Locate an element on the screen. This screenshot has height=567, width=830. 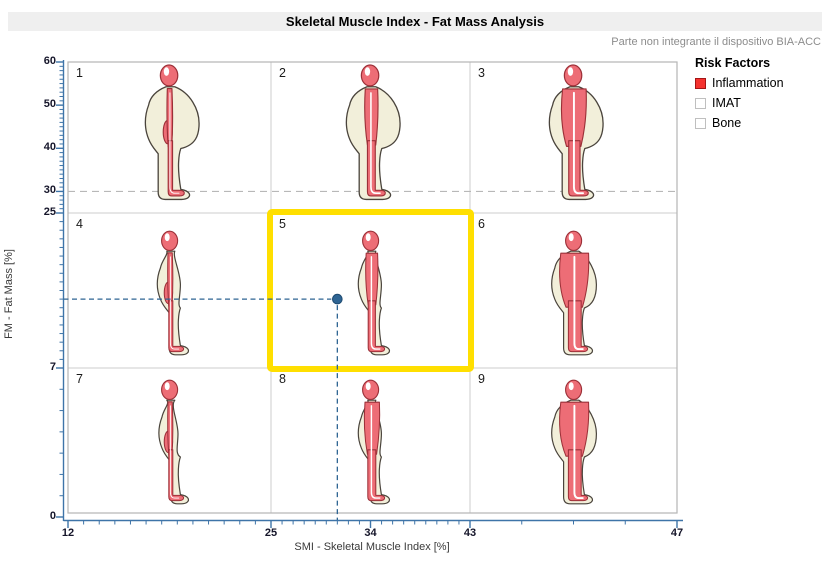
cell-number-7: 7 is located at coordinates (79, 379).